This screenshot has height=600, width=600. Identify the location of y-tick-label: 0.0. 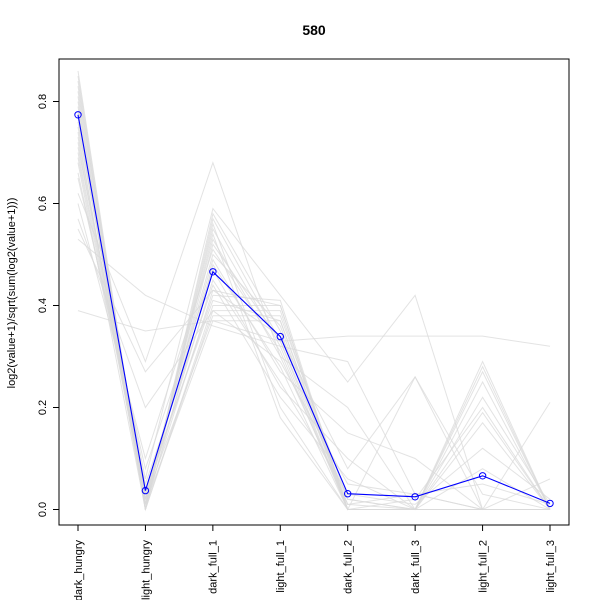
(43, 509).